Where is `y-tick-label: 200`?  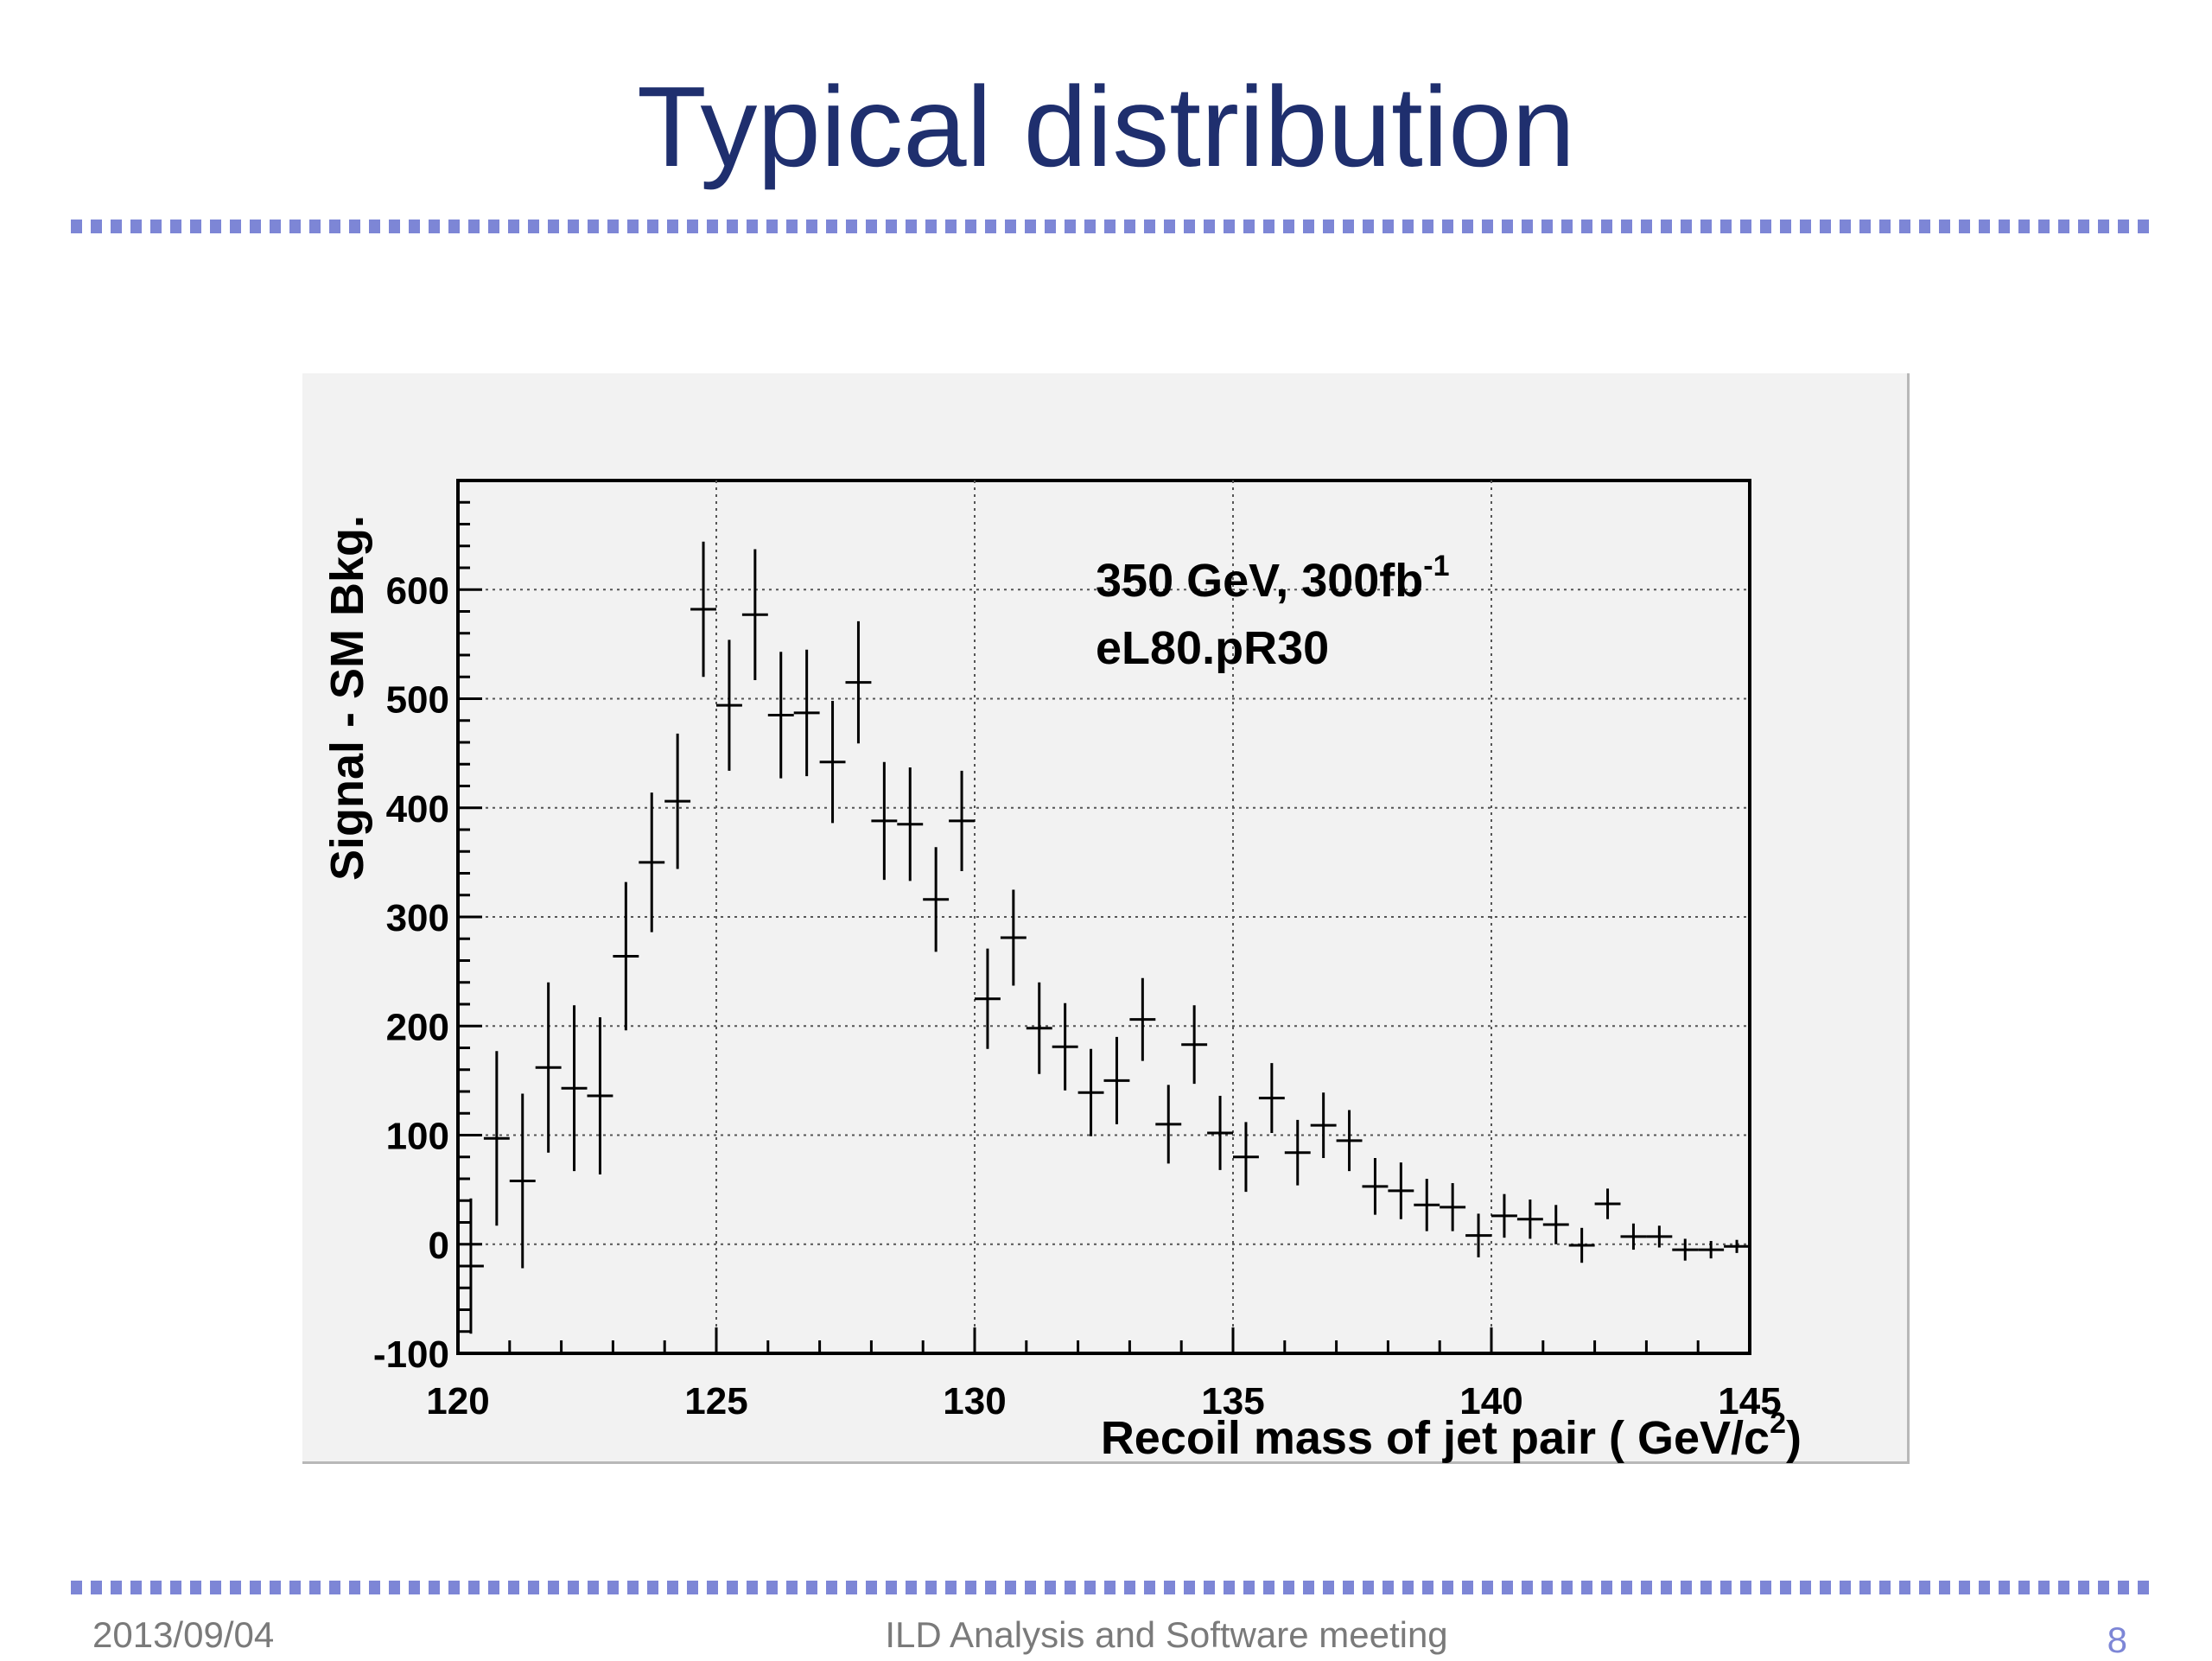
y-tick-label: 200 is located at coordinates (417, 1027).